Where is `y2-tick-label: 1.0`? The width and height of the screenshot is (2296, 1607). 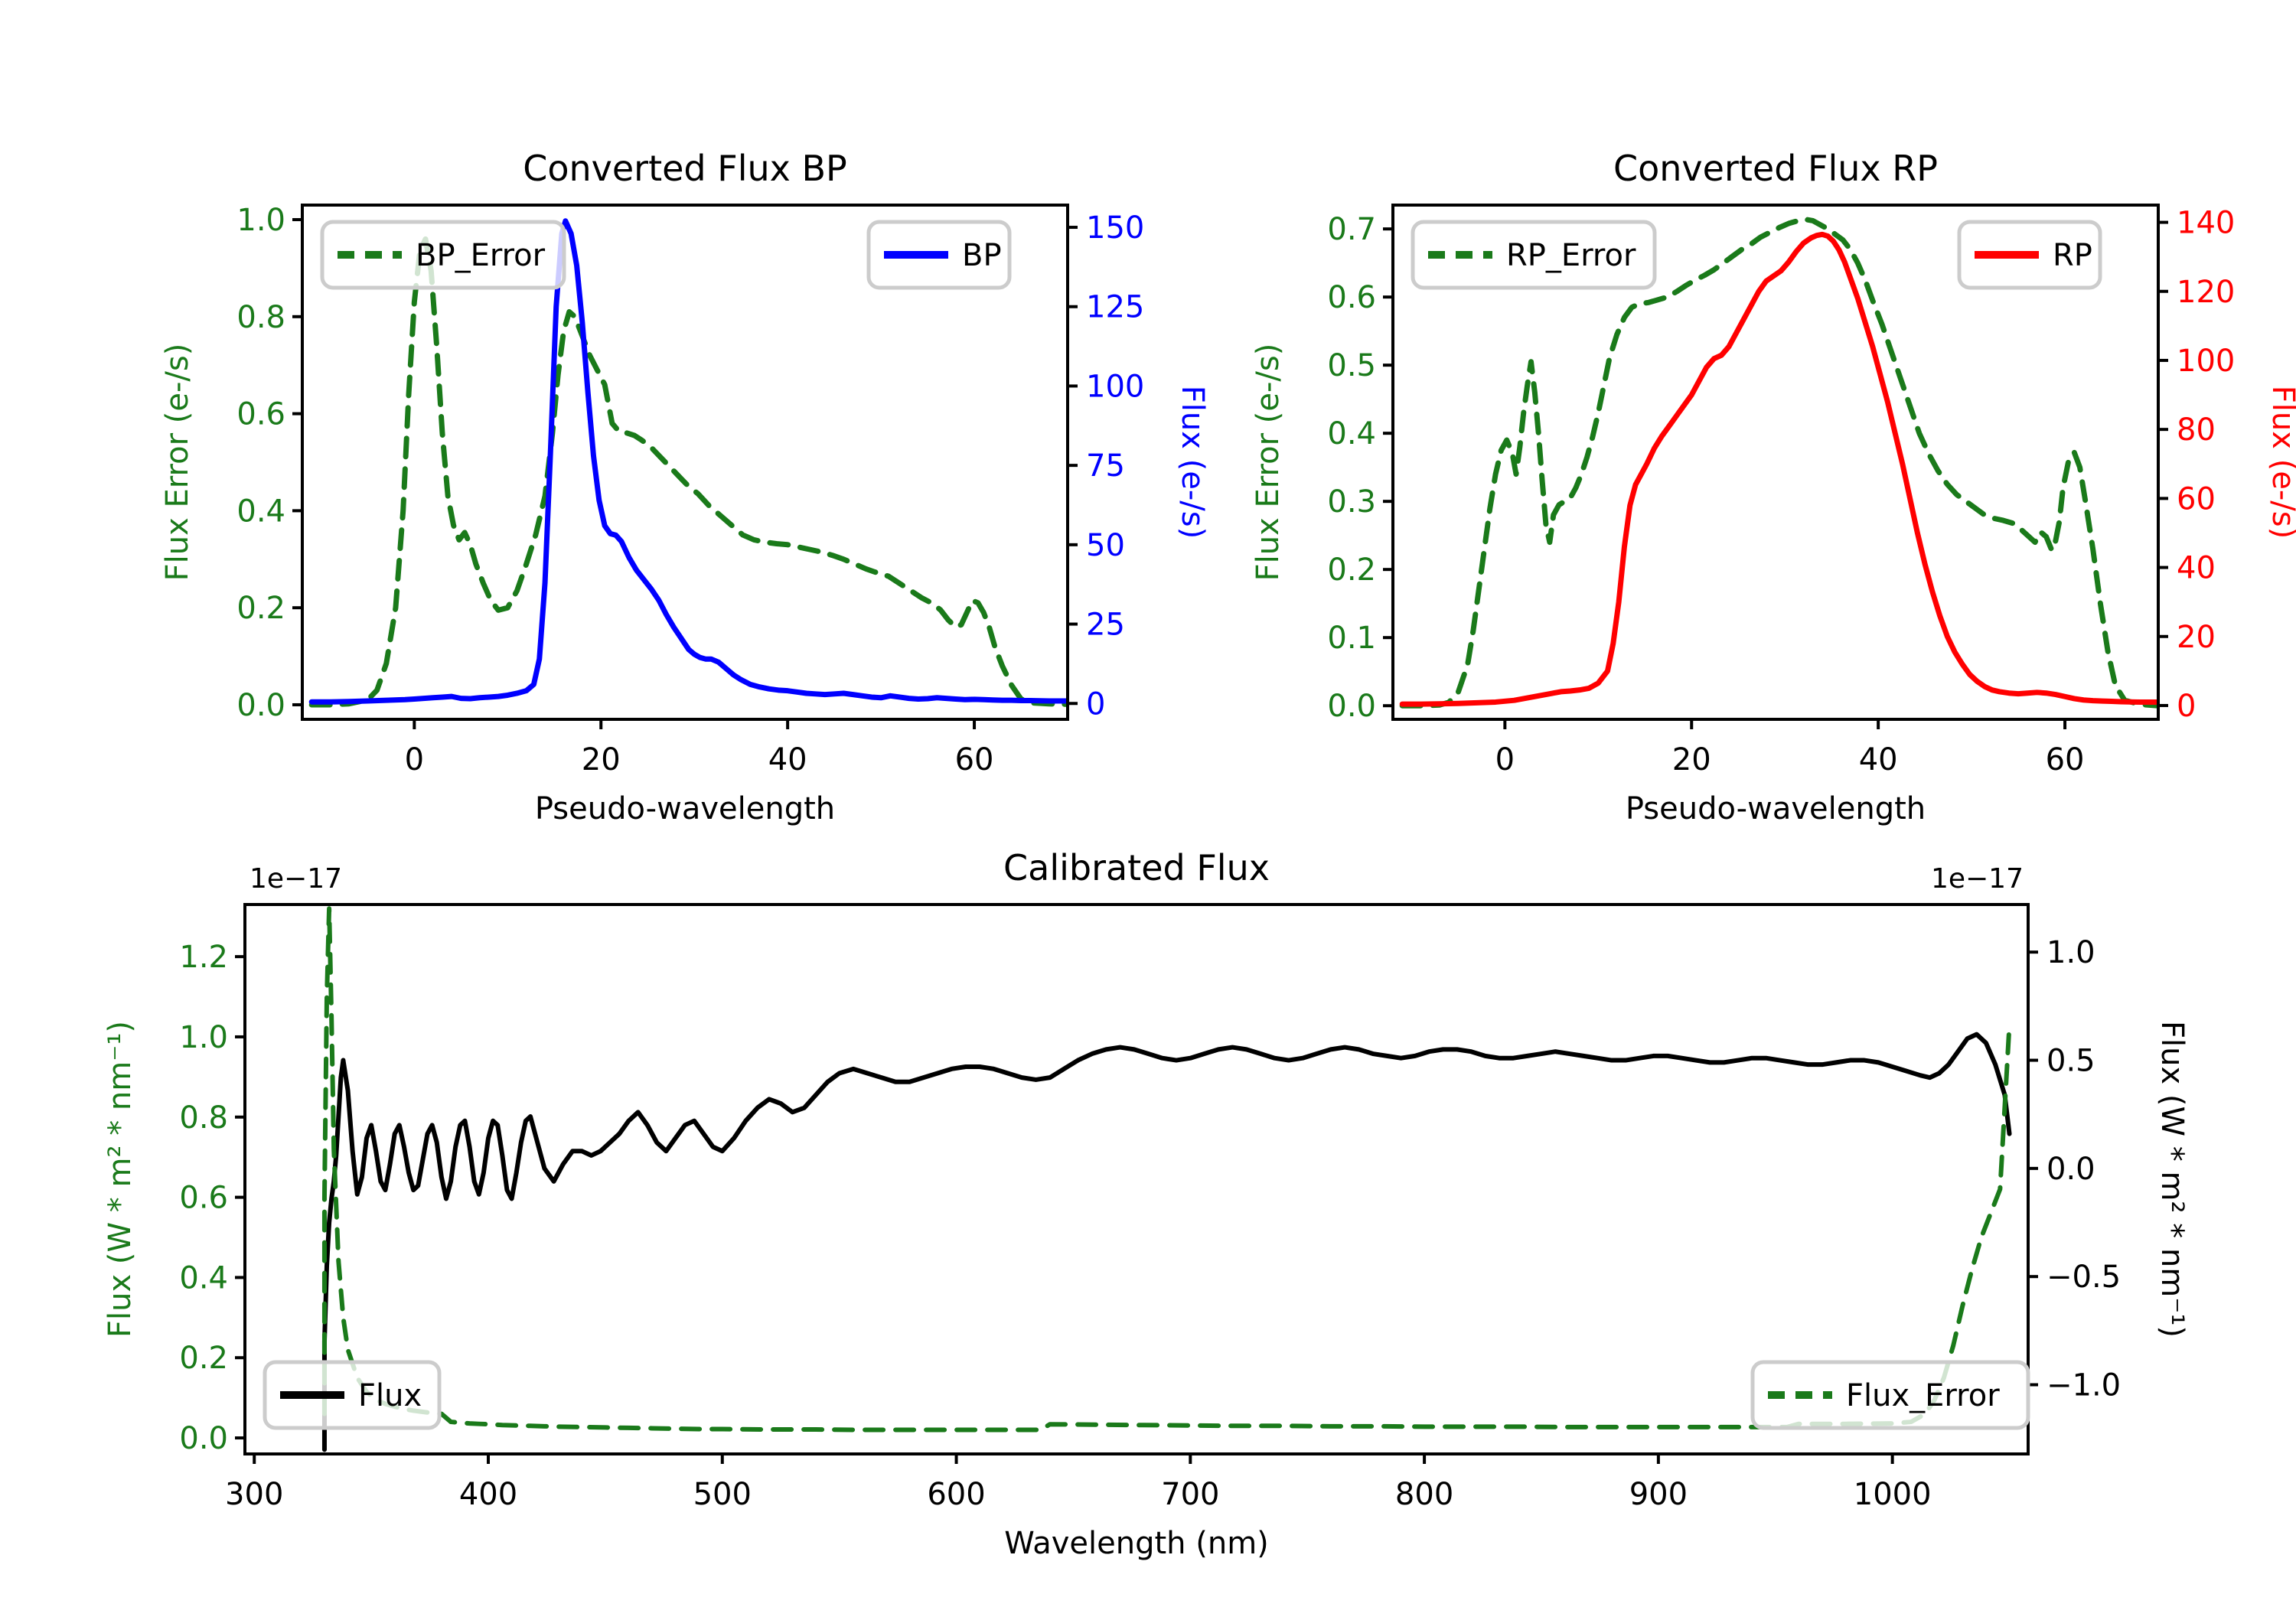
y2-tick-label: 1.0 is located at coordinates (2071, 952).